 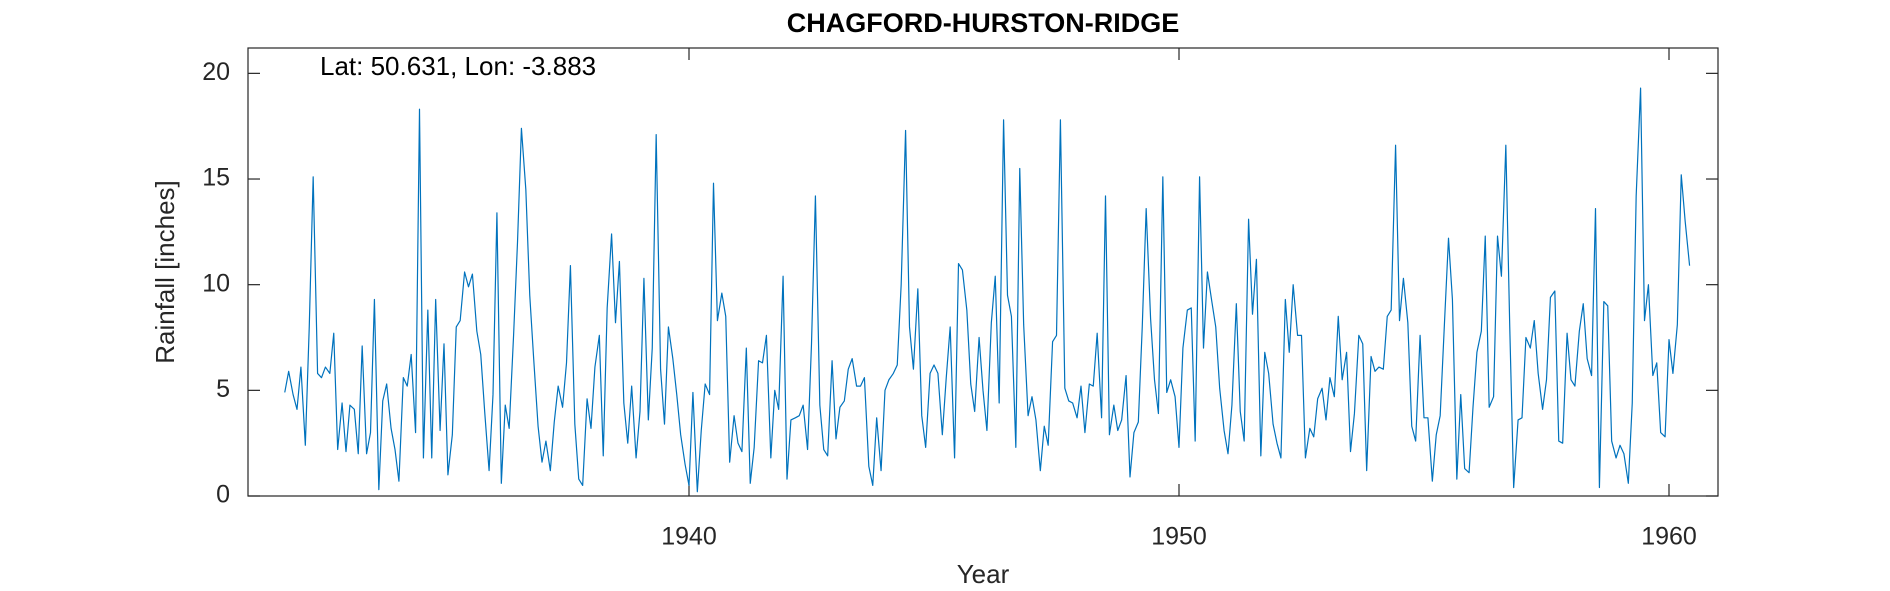 What do you see at coordinates (216, 178) in the screenshot?
I see `y-tick-label: 15` at bounding box center [216, 178].